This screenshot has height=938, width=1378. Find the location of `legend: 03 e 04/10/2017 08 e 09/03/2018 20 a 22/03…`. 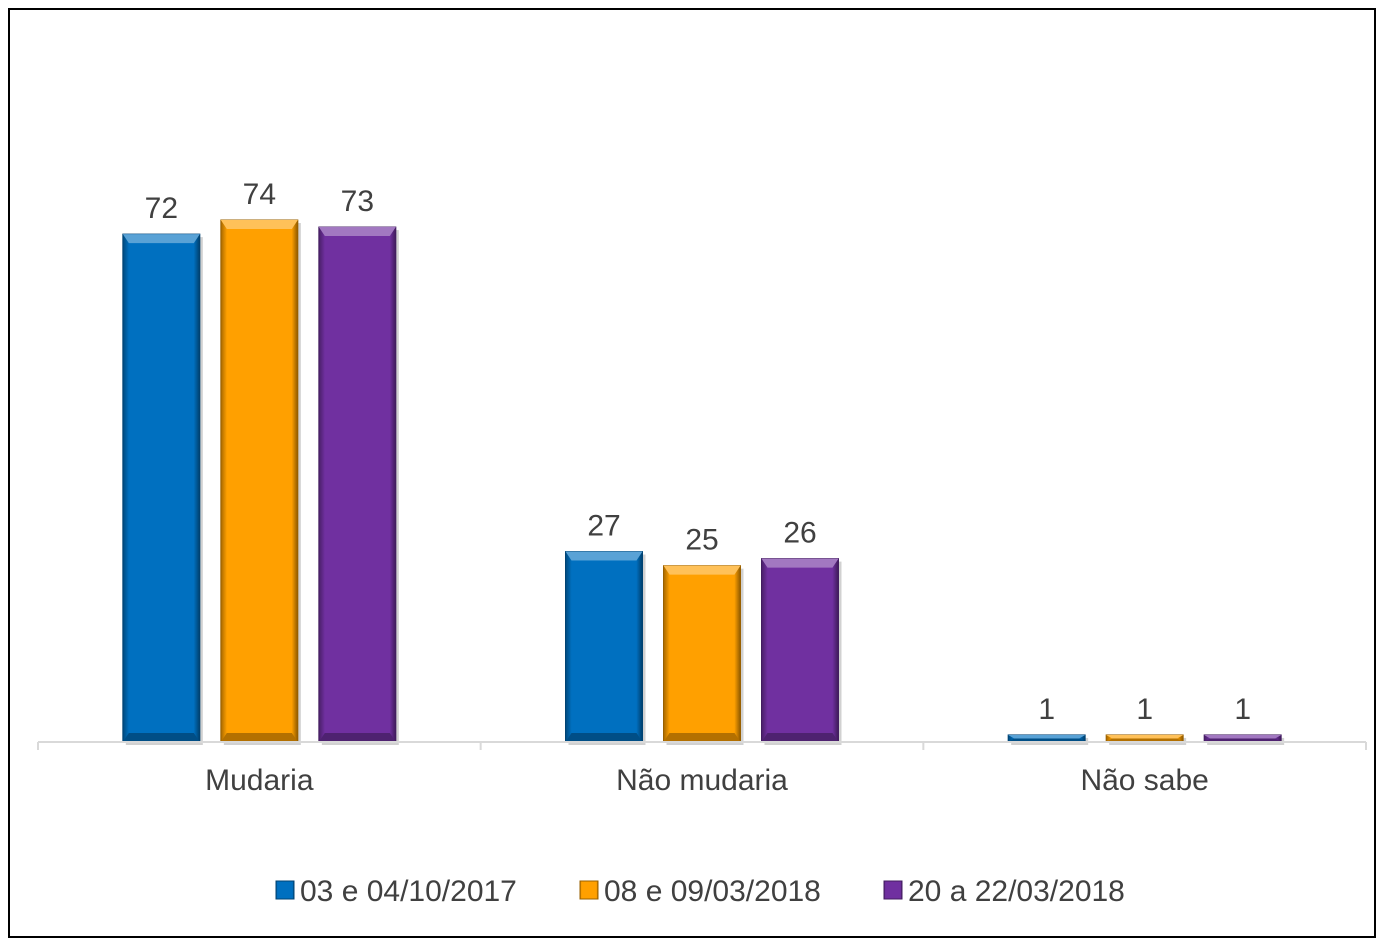

legend: 03 e 04/10/2017 08 e 09/03/2018 20 a 22/03… is located at coordinates (700, 891).